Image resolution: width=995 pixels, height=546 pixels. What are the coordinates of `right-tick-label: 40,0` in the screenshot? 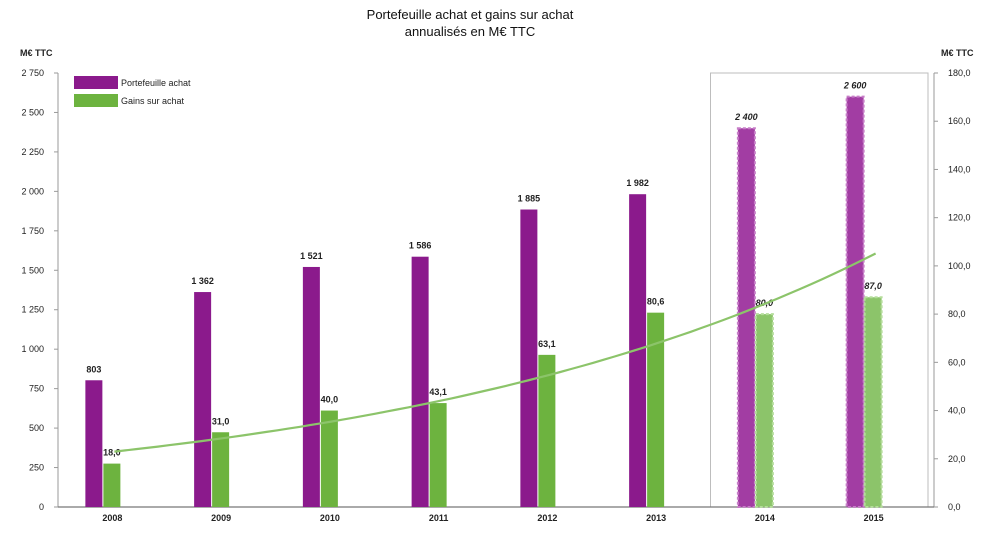 It's located at (957, 411).